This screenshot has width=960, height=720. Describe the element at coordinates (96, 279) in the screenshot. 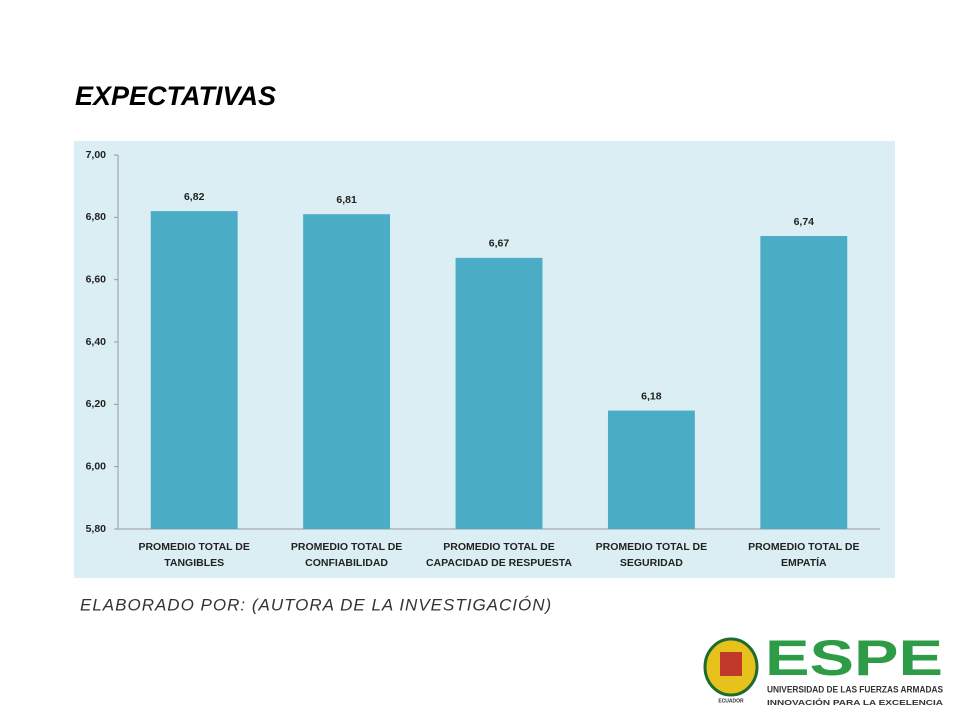

I see `y-tick-label: 6,60` at that location.